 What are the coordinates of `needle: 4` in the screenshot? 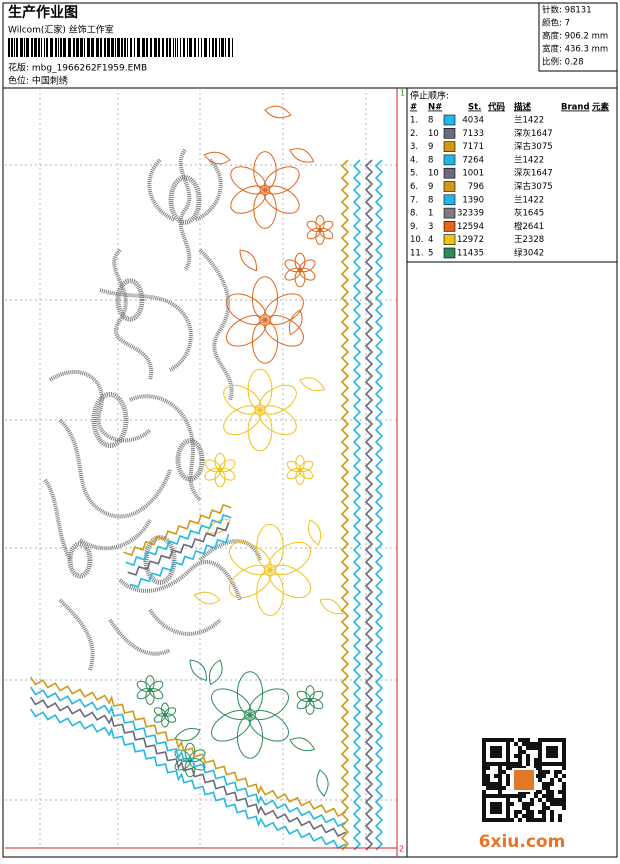 It's located at (430, 240).